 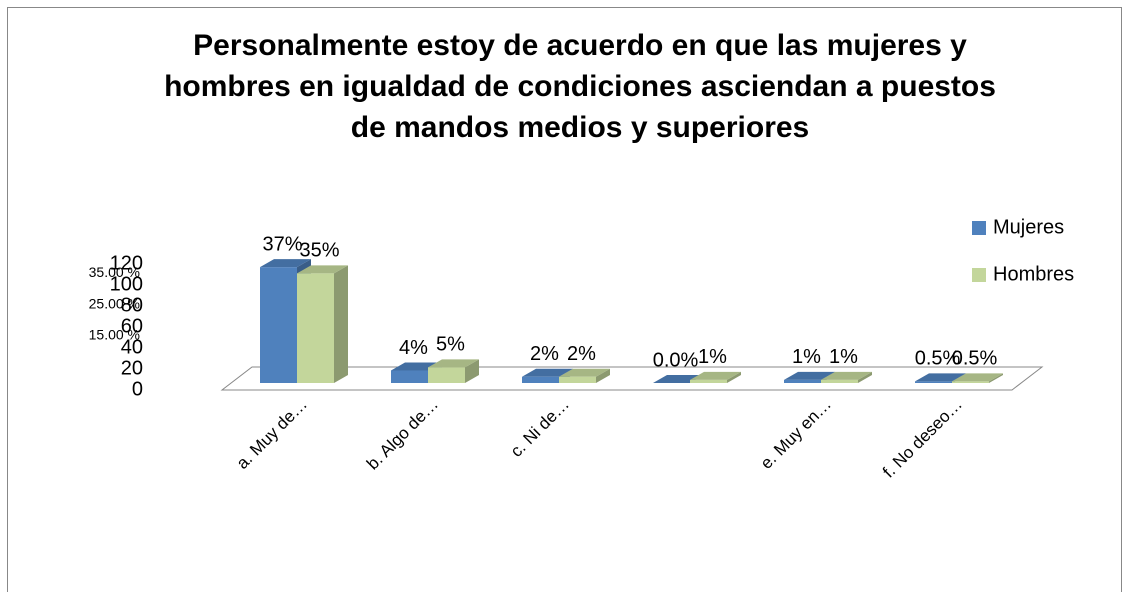 What do you see at coordinates (319, 251) in the screenshot?
I see `data-label: 35%` at bounding box center [319, 251].